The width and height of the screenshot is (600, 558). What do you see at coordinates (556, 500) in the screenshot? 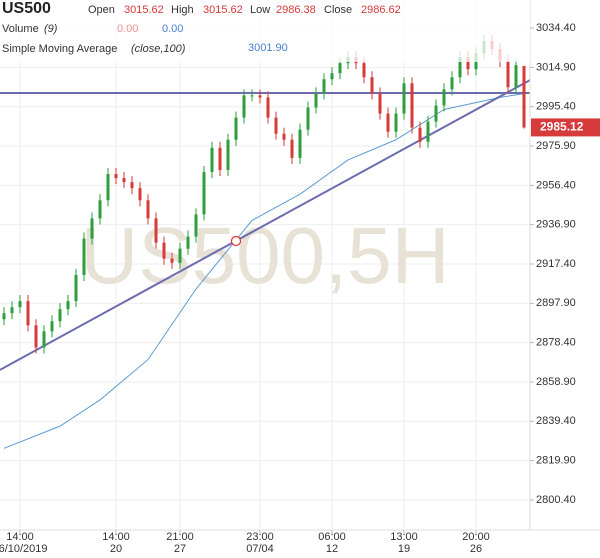
I see `y-tick-label: 2800.40` at bounding box center [556, 500].